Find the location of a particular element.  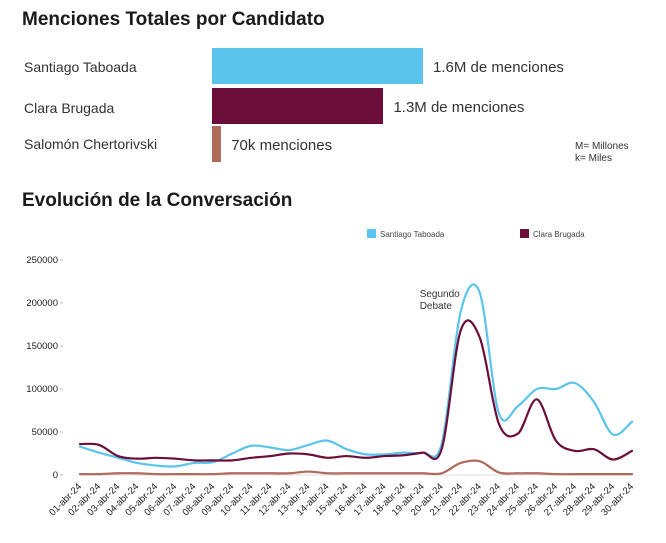

bar-label-clara: 1.3M de menciones is located at coordinates (459, 107).